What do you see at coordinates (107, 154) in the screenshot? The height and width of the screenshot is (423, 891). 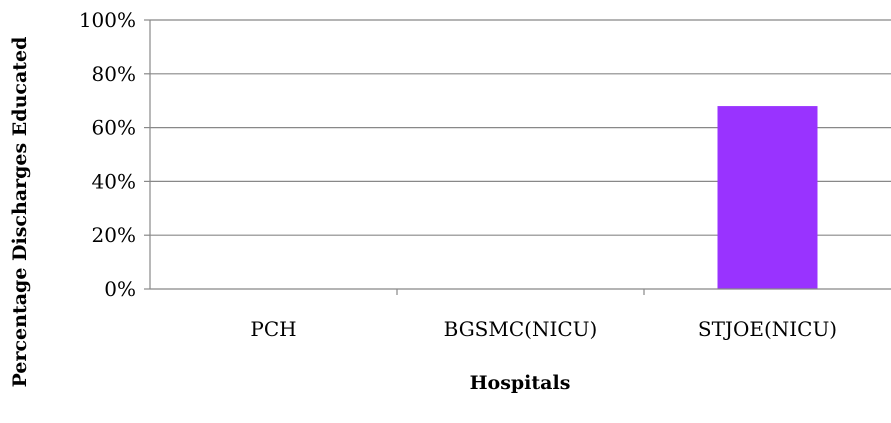 I see `y-axis-ticks: 0% 20% 40% 60% 80% 100%` at bounding box center [107, 154].